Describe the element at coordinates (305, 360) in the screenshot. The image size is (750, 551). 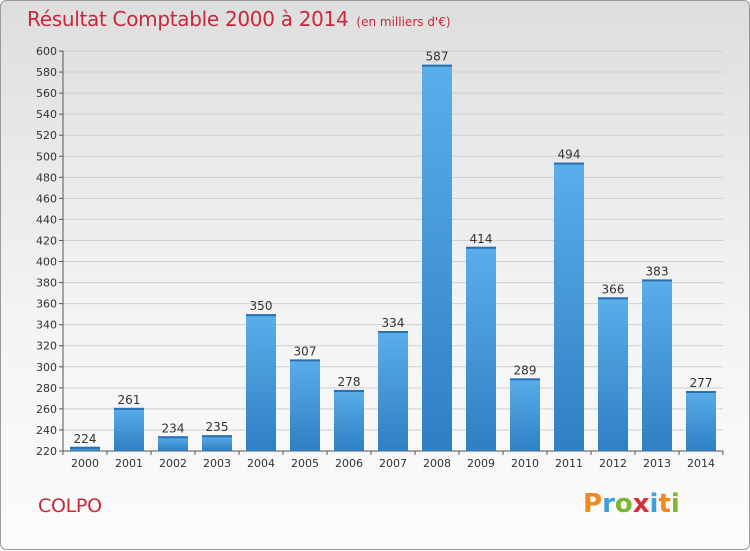
I see `bar-top-2005` at that location.